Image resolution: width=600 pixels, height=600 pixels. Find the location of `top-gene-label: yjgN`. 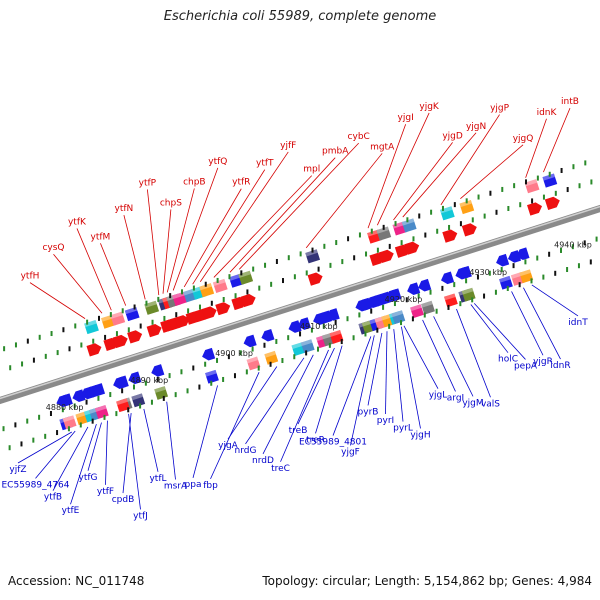

top-gene-label: yjgN is located at coordinates (476, 127).